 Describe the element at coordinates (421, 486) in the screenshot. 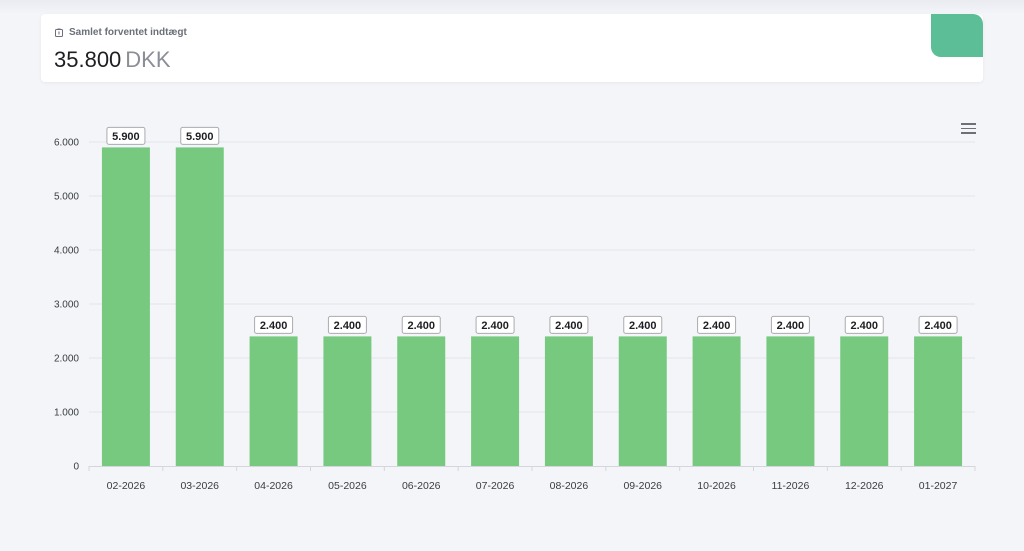

I see `x-tick-label: 06-2026` at that location.